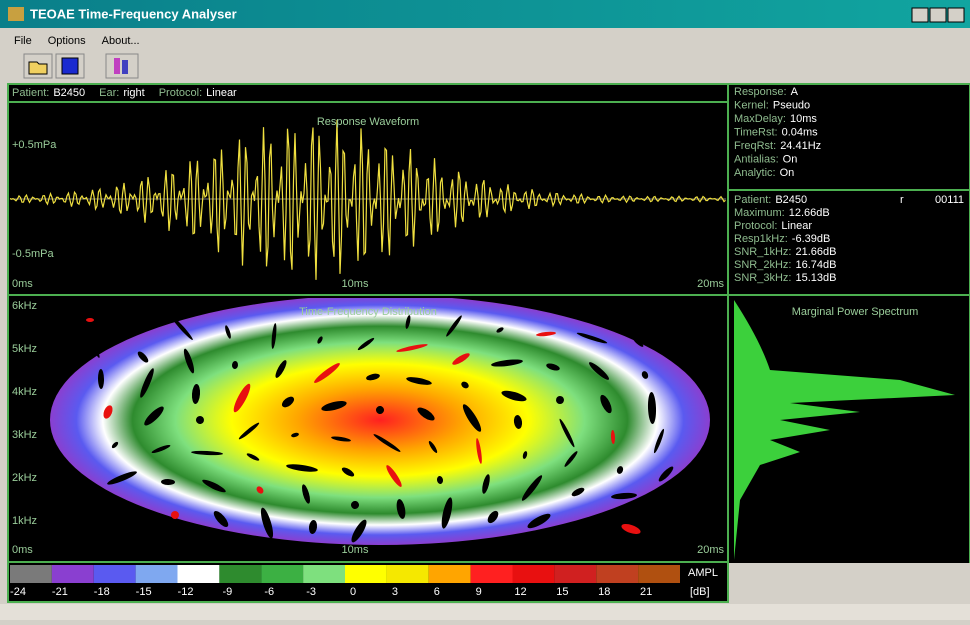 The height and width of the screenshot is (625, 970). What do you see at coordinates (646, 592) in the screenshot?
I see `colorbar-label: 21` at bounding box center [646, 592].